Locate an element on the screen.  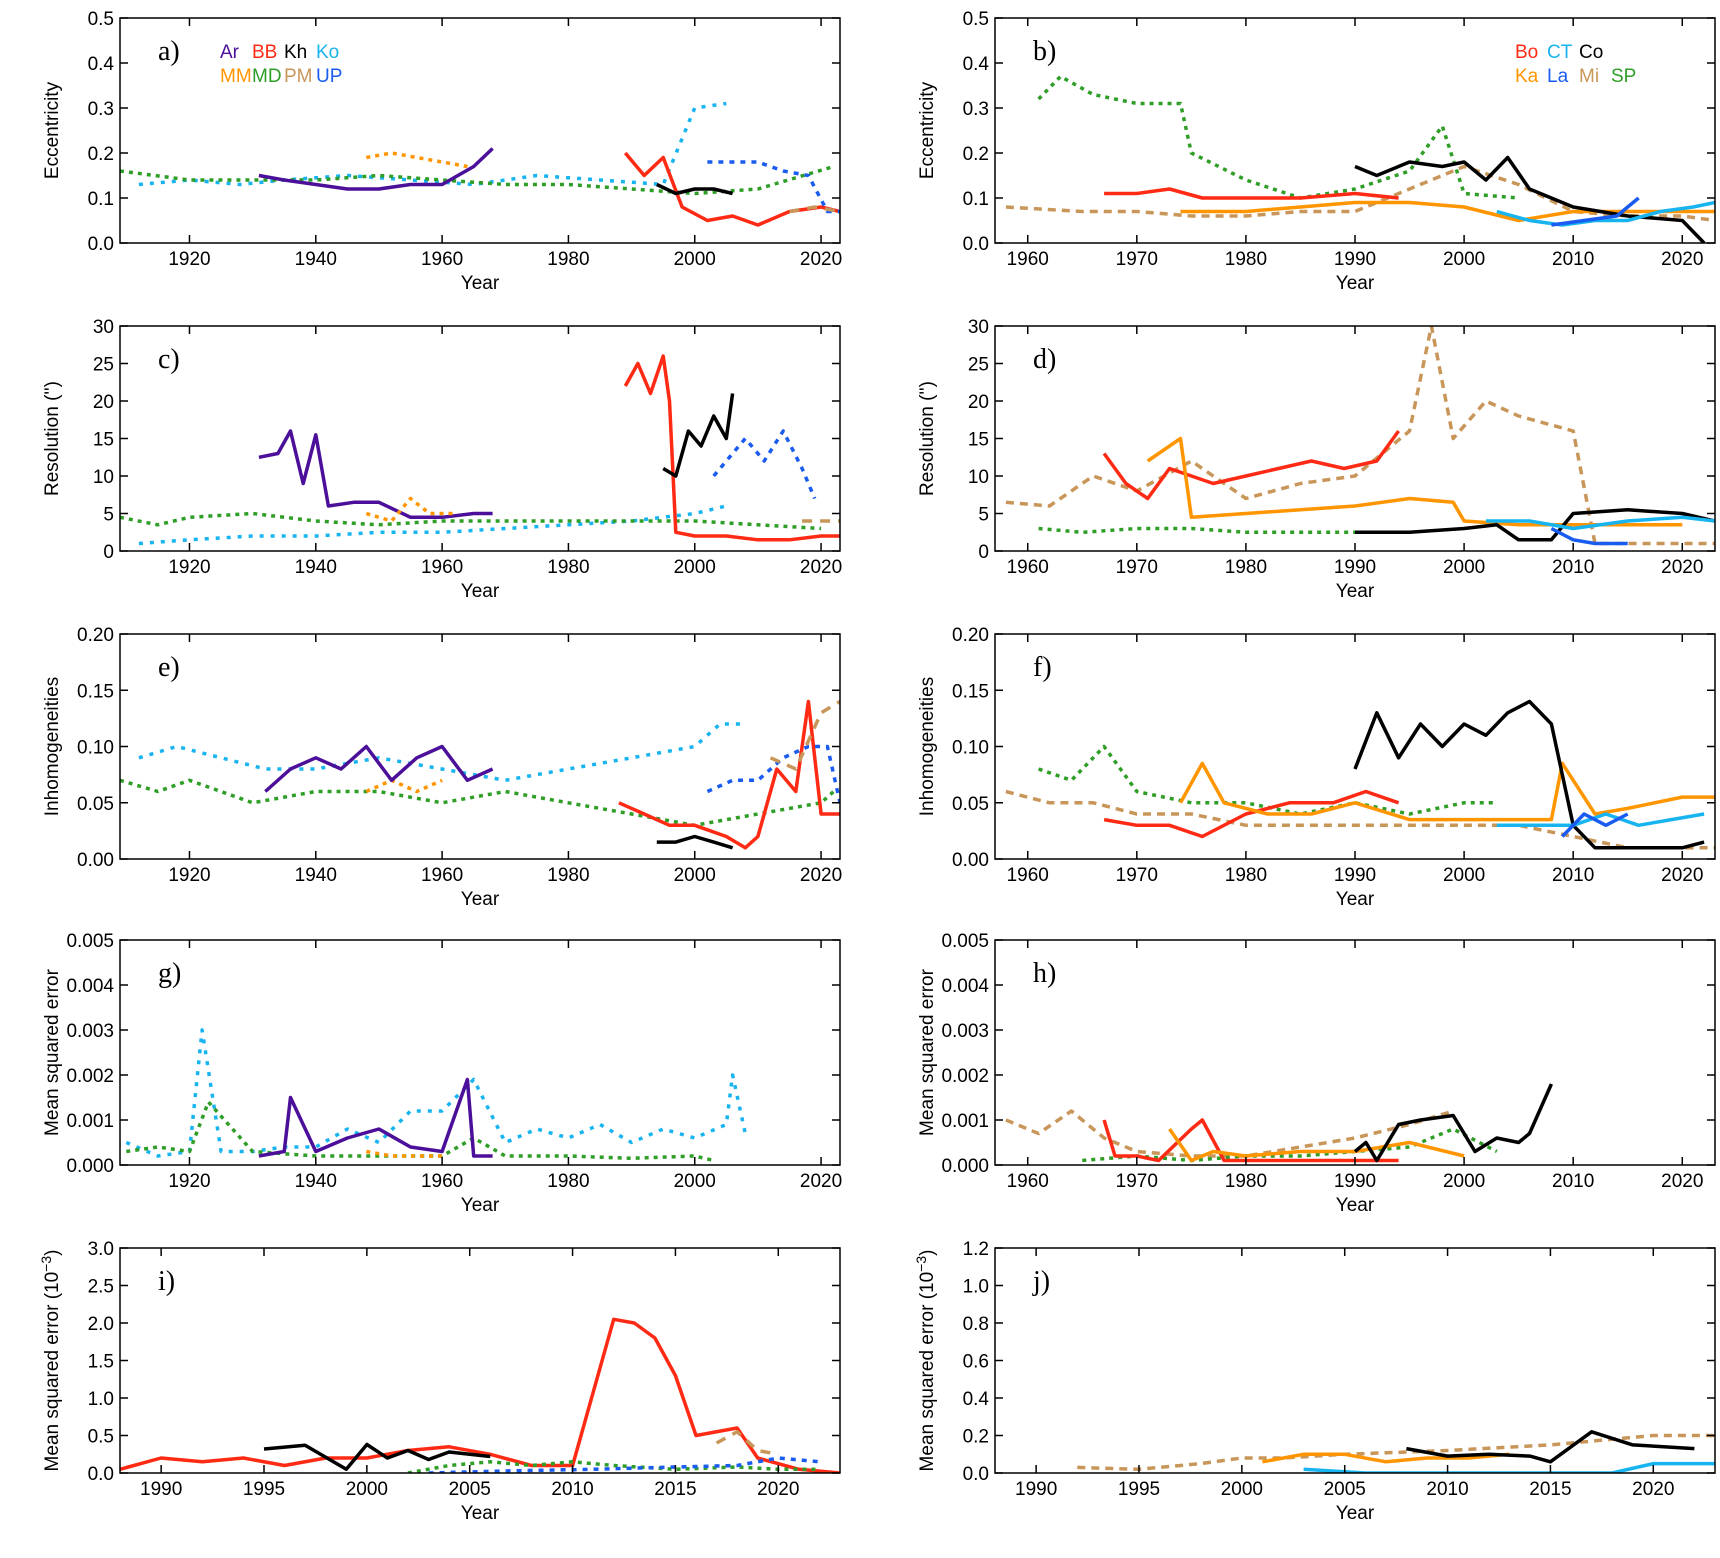
y-tick-label: 0.15 is located at coordinates (95, 691).